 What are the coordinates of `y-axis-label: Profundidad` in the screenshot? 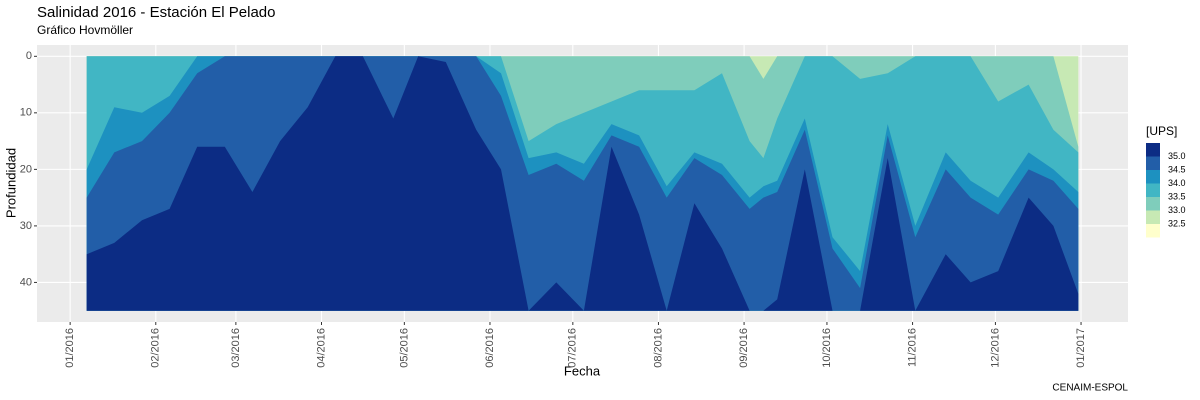 It's located at (10, 183).